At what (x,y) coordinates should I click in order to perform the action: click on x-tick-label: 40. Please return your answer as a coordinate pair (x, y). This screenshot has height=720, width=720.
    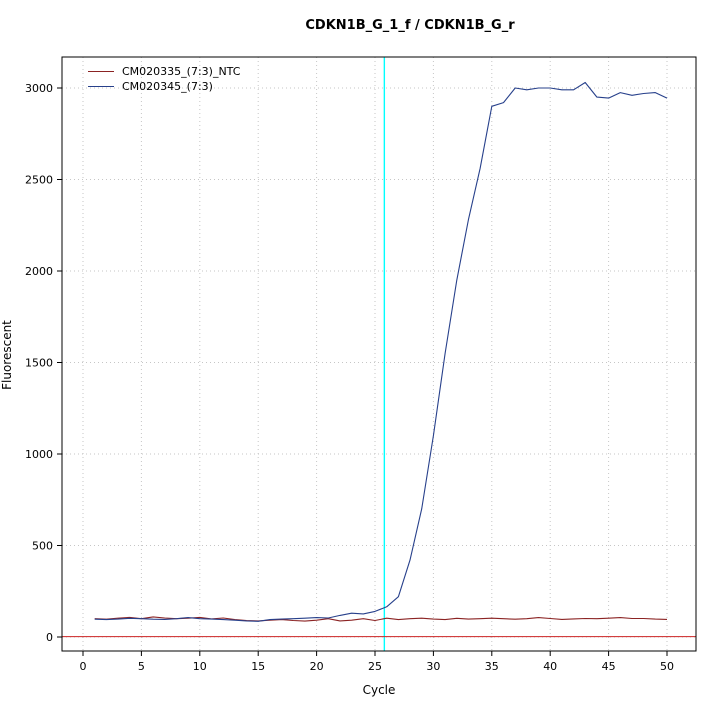
    Looking at the image, I should click on (550, 666).